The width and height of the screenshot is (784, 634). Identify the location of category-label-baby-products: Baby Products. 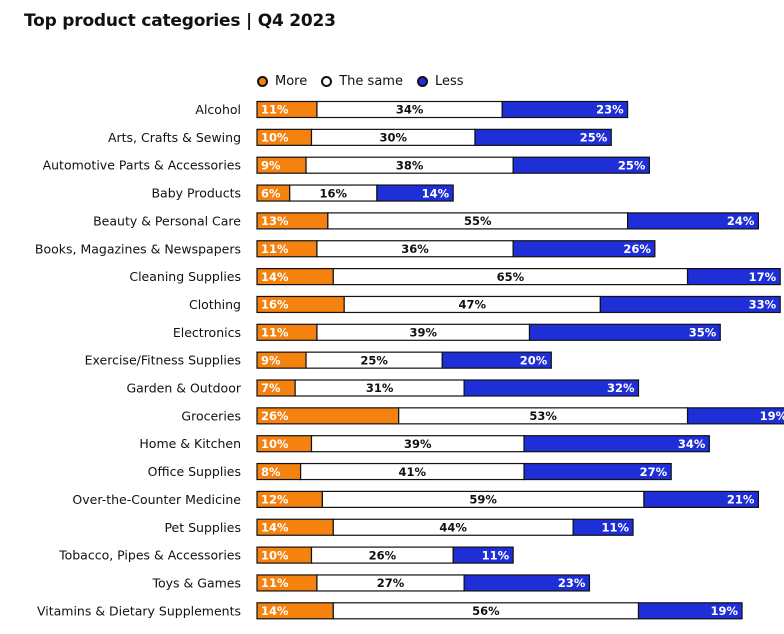
(196, 193).